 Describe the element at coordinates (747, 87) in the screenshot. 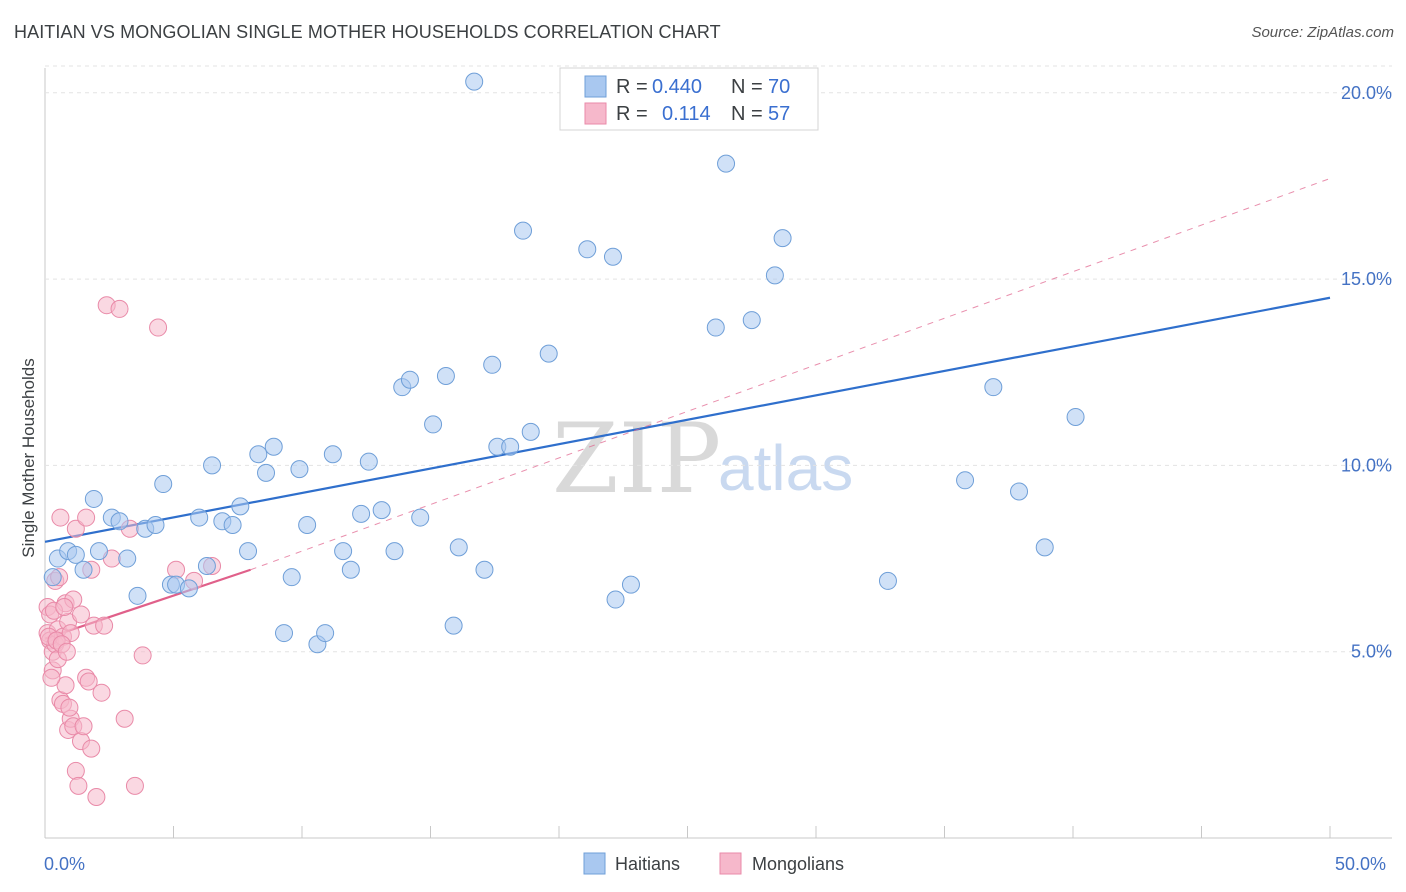

I see `legend-n-label-haitians: N =` at that location.